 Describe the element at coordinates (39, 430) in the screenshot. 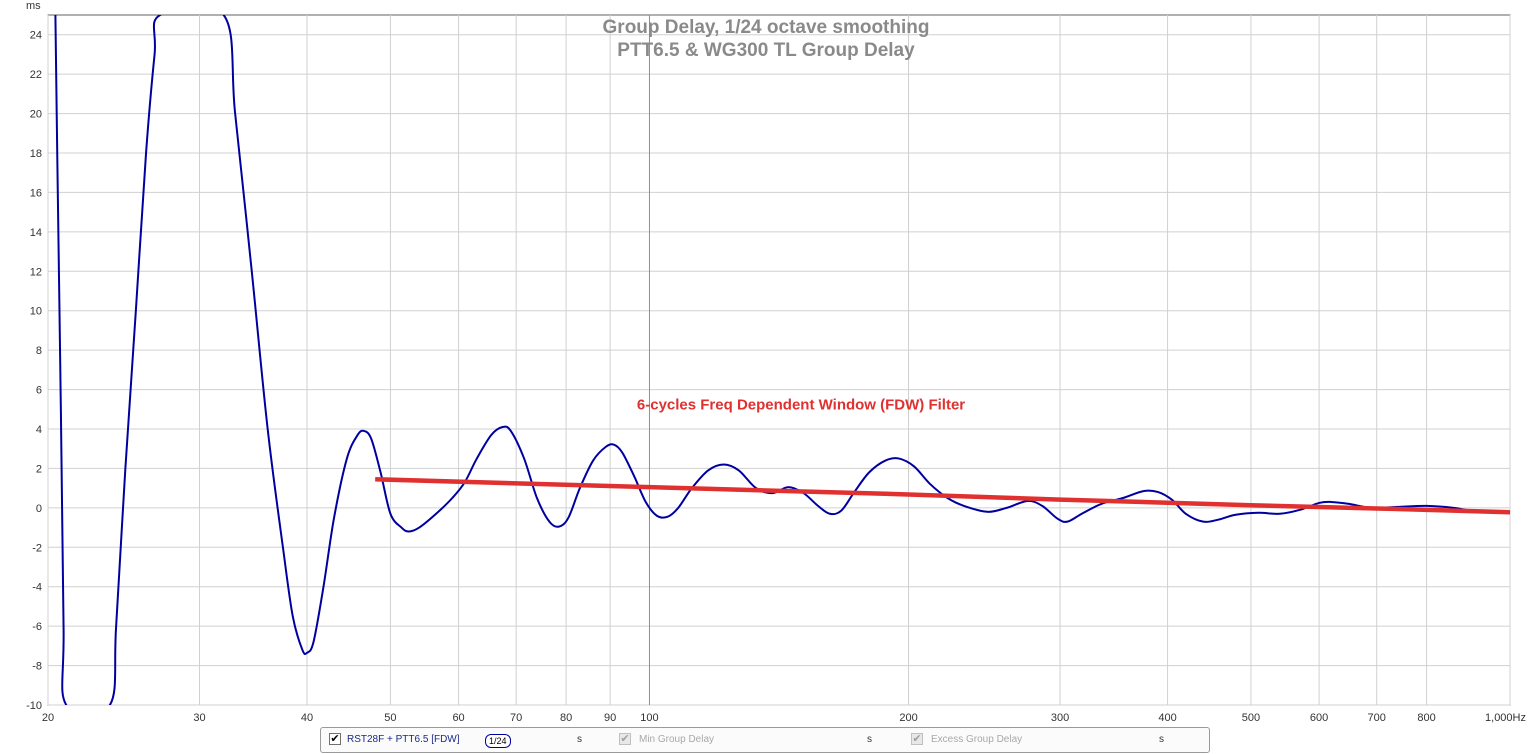

I see `y-tick-label: 4` at that location.